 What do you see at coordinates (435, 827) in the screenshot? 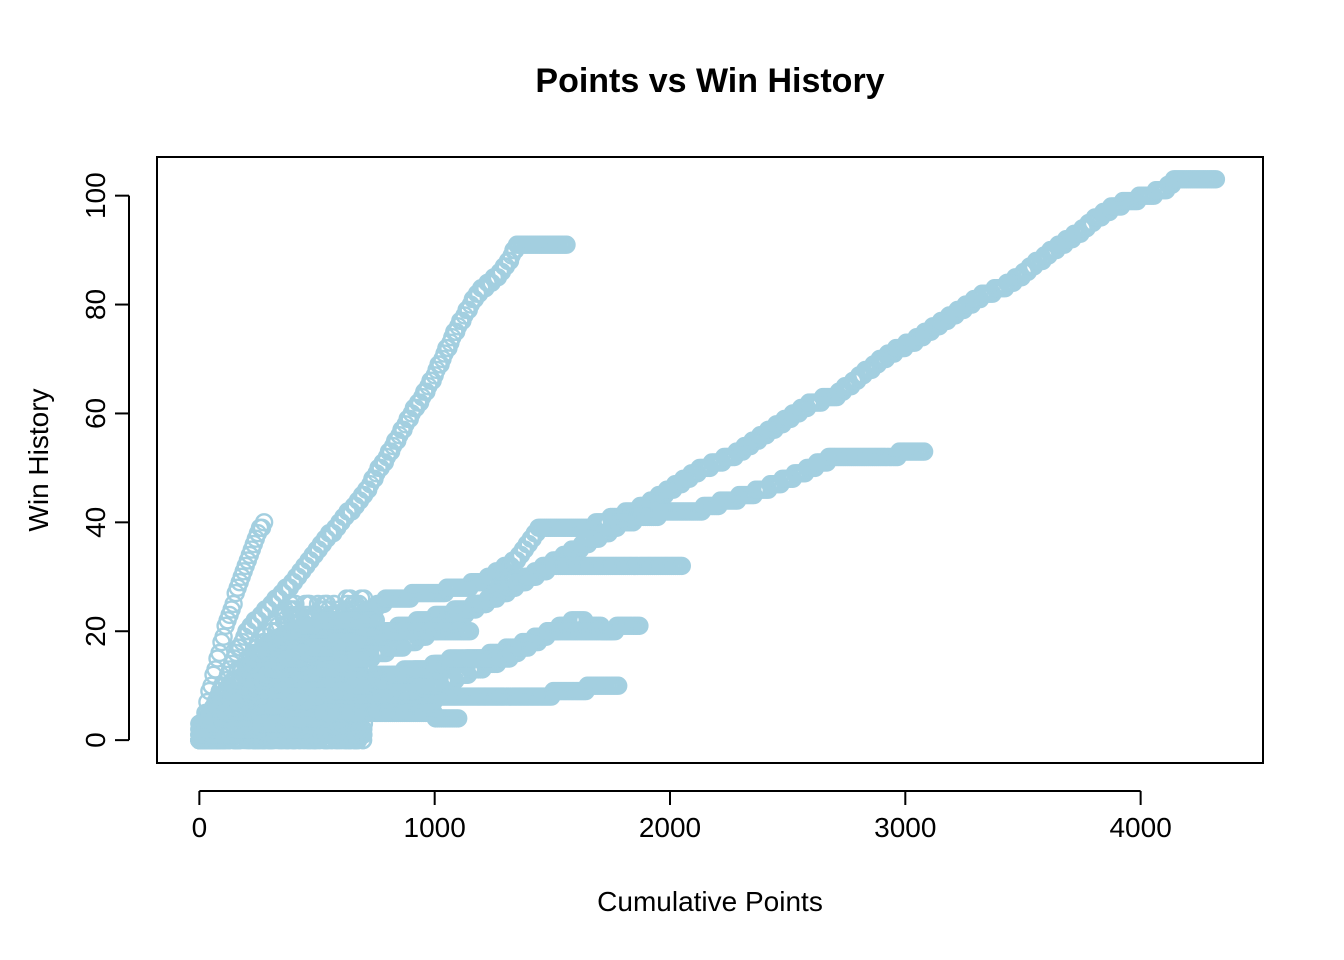
I see `x-tick-label: 1000` at bounding box center [435, 827].